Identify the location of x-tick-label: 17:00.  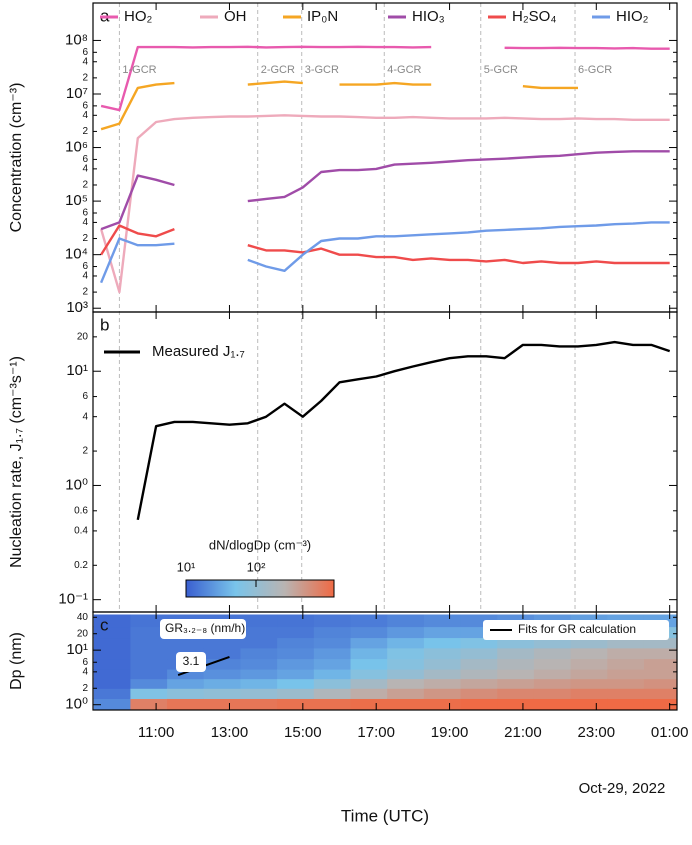
(376, 732).